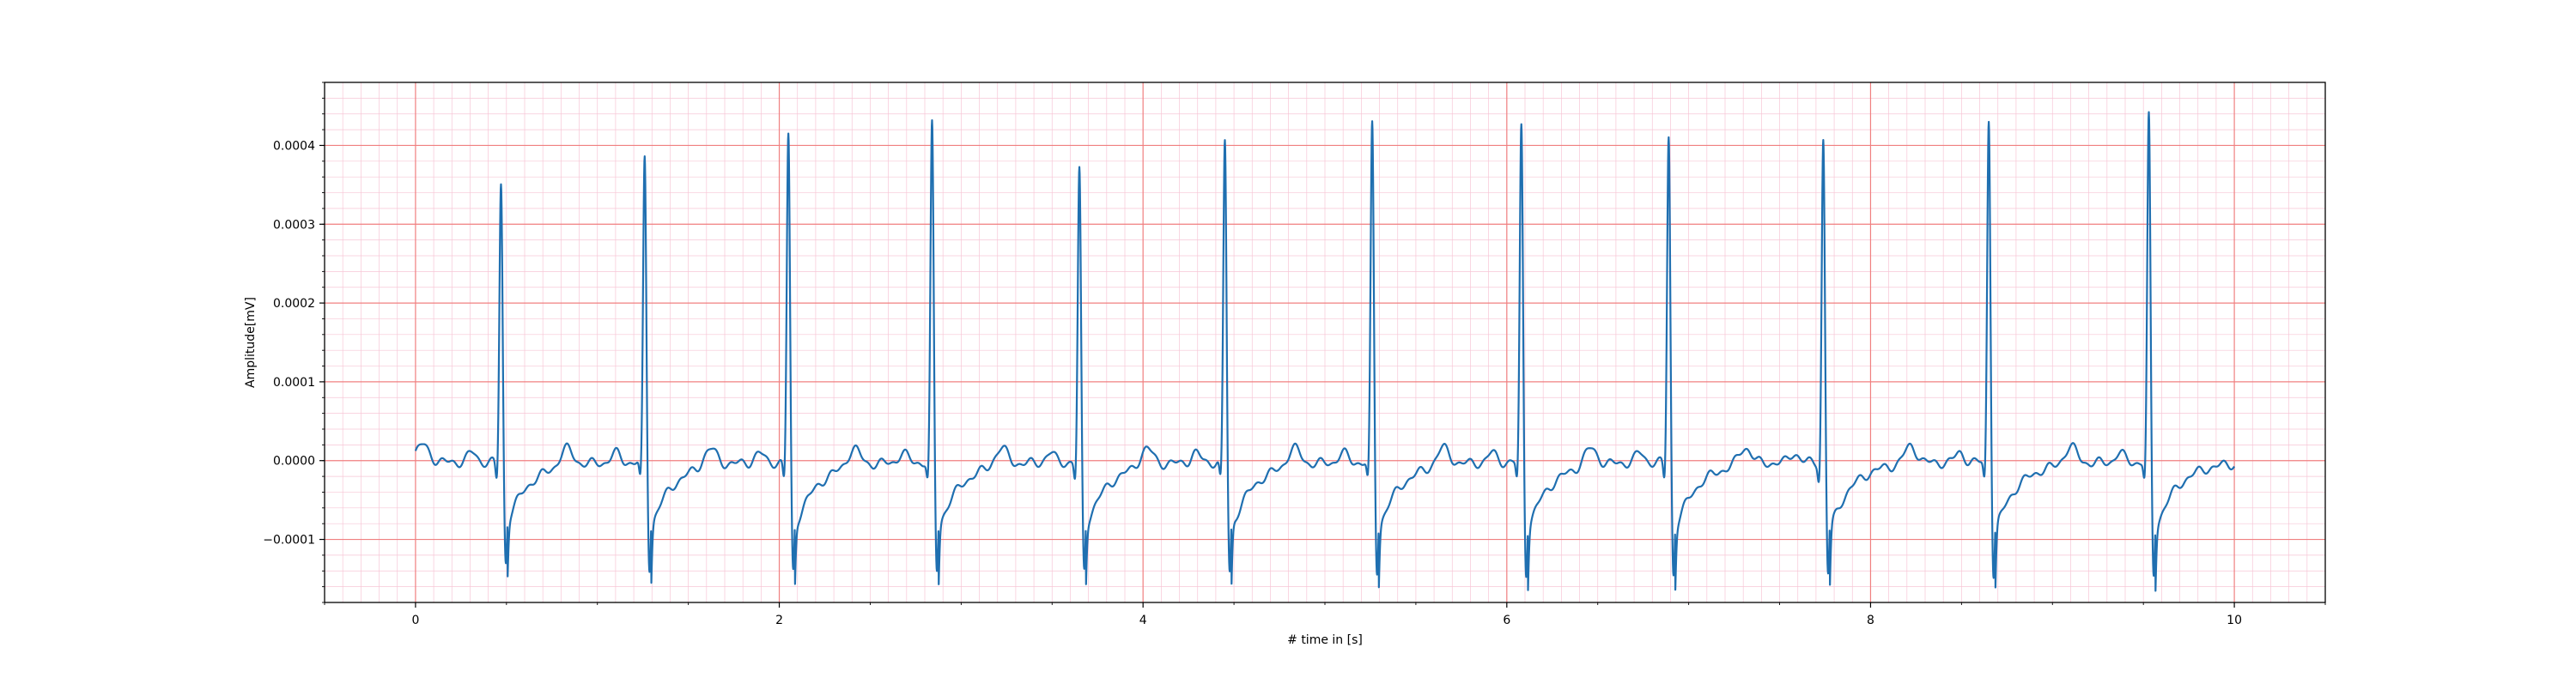 Image resolution: width=2576 pixels, height=690 pixels. What do you see at coordinates (415, 620) in the screenshot?
I see `x-tick-label: 0` at bounding box center [415, 620].